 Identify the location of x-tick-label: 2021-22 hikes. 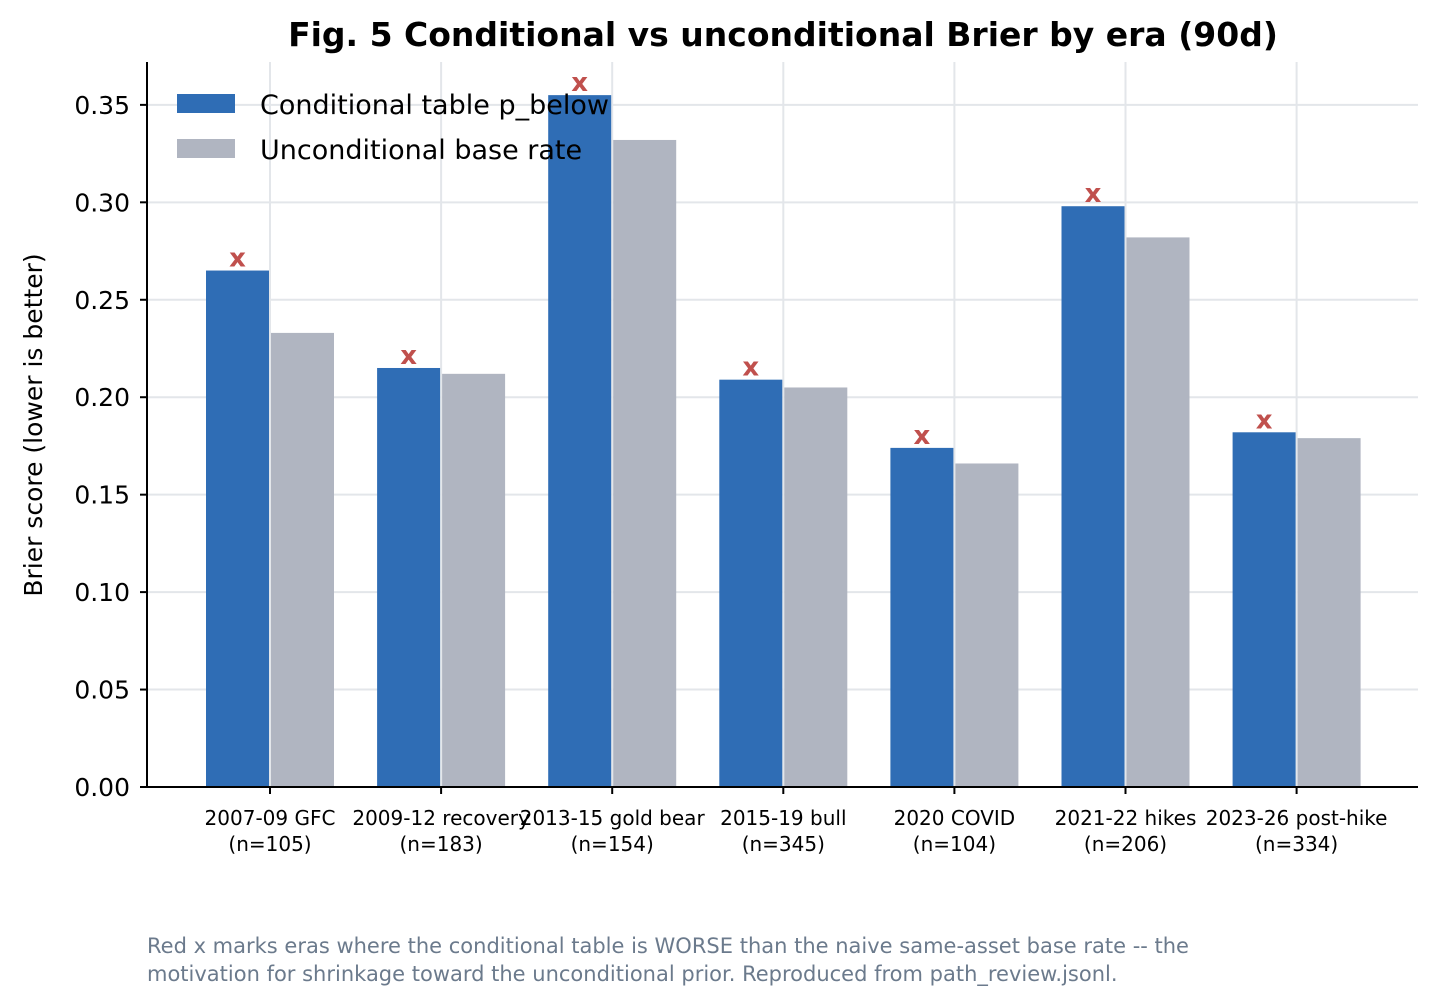
(1126, 818).